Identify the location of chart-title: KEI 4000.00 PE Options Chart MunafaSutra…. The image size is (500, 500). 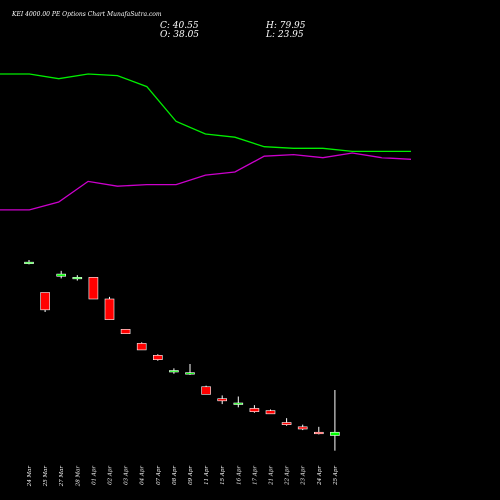
(86, 14).